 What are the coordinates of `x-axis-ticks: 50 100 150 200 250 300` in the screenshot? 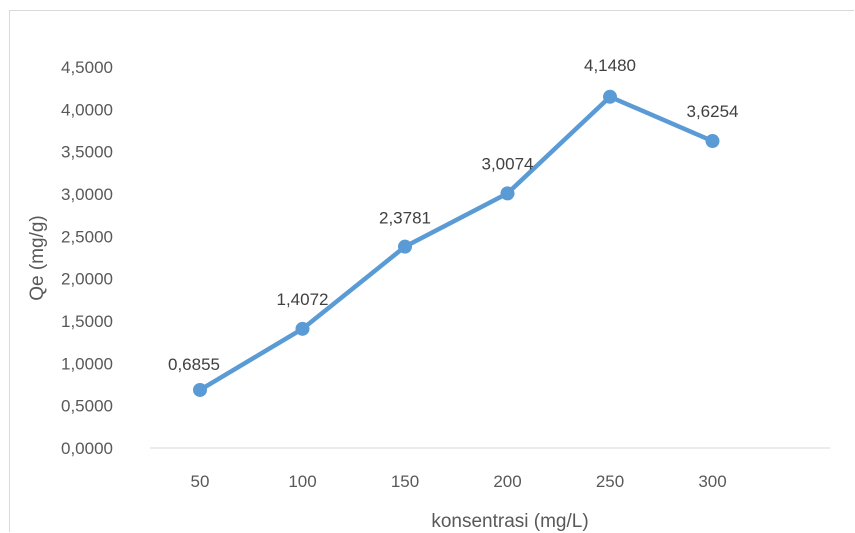 It's located at (459, 481).